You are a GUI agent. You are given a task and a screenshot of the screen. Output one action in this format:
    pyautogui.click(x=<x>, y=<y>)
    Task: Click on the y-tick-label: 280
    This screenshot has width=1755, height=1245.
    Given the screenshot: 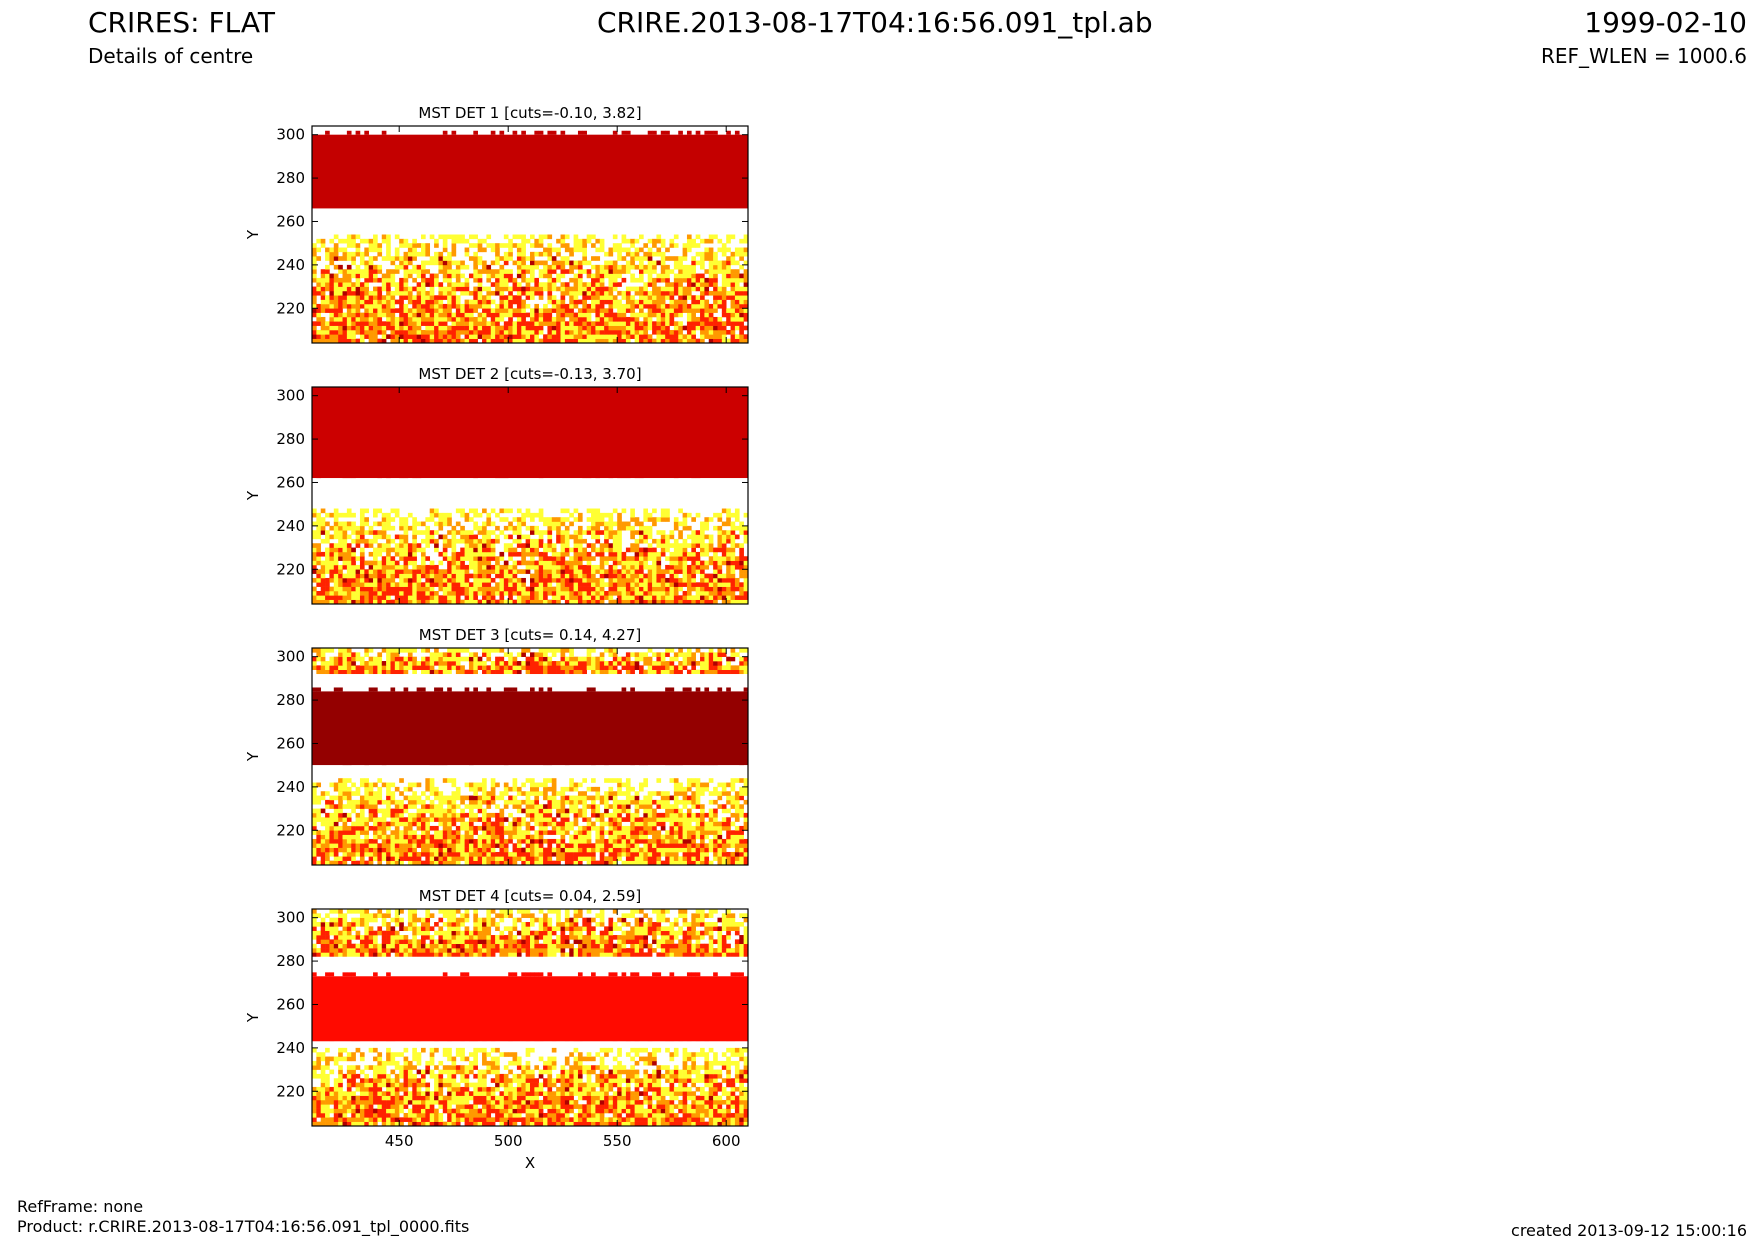 What is the action you would take?
    pyautogui.click(x=290, y=178)
    